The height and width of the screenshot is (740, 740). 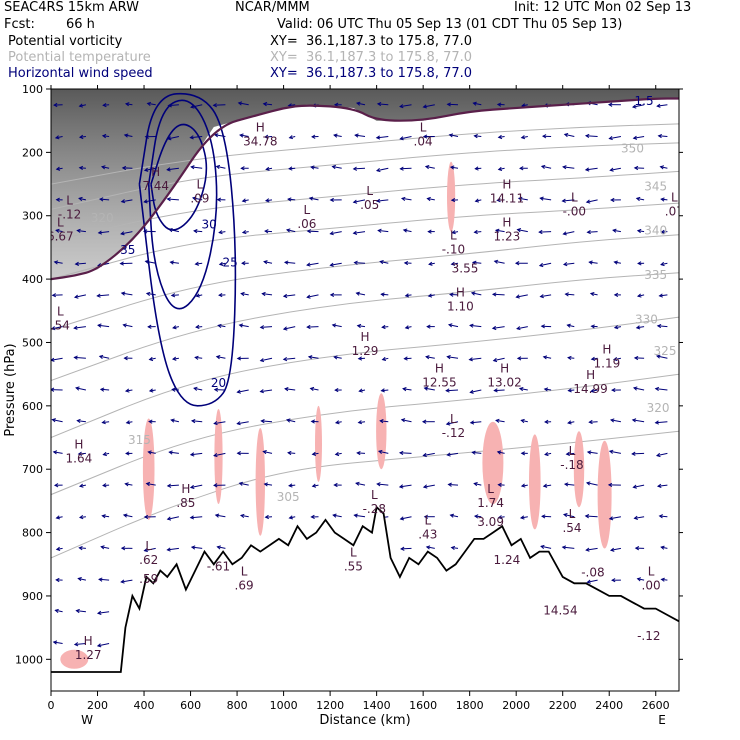 What do you see at coordinates (632, 148) in the screenshot?
I see `contour-label: 350` at bounding box center [632, 148].